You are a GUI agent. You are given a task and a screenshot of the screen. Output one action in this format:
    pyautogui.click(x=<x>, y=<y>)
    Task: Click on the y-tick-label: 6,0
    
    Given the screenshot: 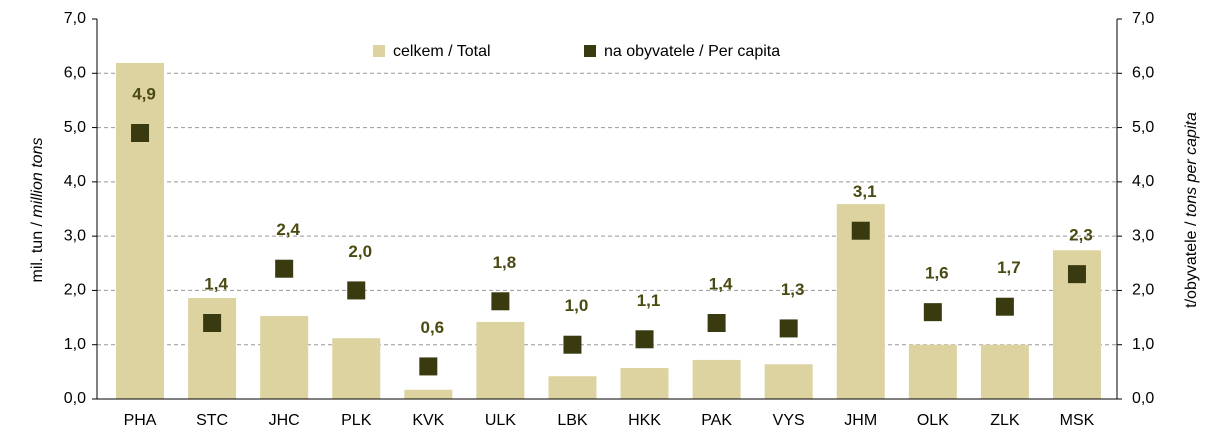 What is the action you would take?
    pyautogui.click(x=75, y=73)
    